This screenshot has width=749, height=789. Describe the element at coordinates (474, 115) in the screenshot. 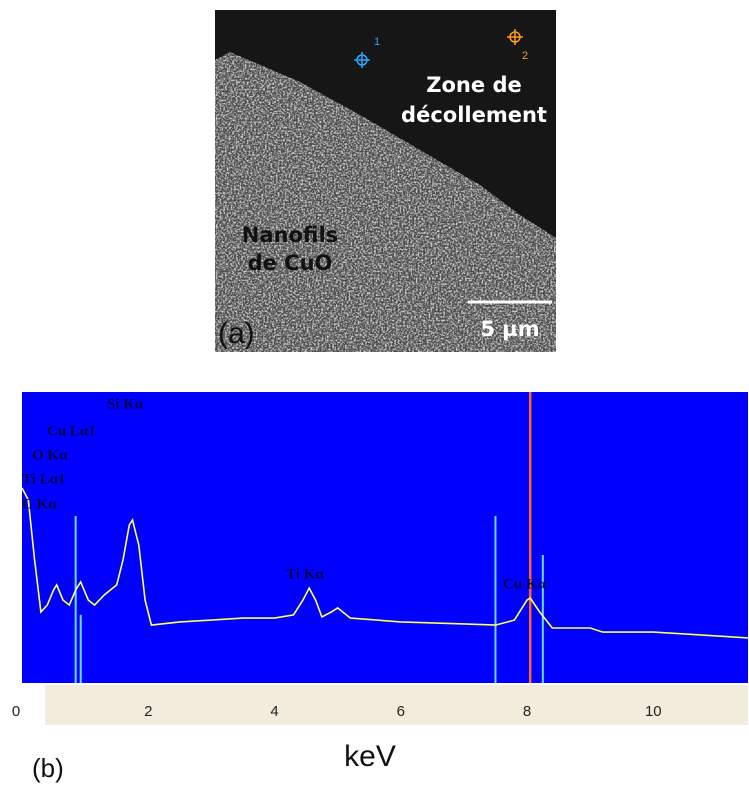

I see `zone-label: décollement` at that location.